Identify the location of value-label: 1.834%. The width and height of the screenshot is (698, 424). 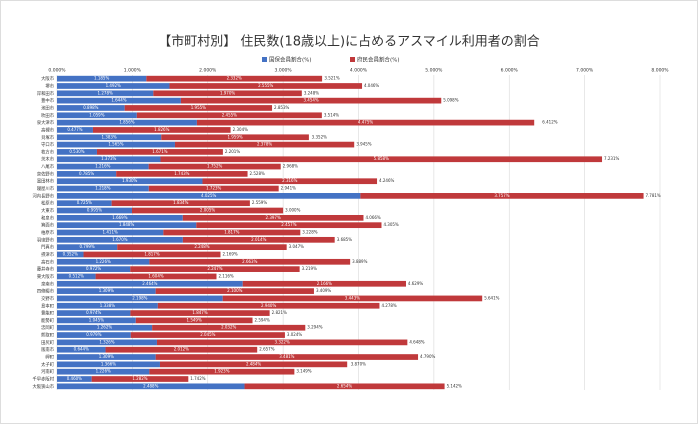
(180, 202).